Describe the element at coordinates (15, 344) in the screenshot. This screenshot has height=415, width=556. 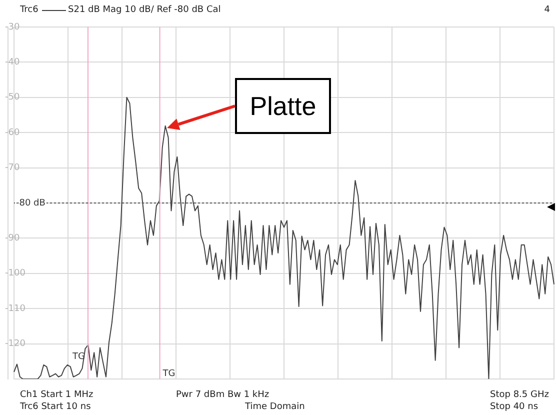
I see `y-tick-label: -120` at that location.